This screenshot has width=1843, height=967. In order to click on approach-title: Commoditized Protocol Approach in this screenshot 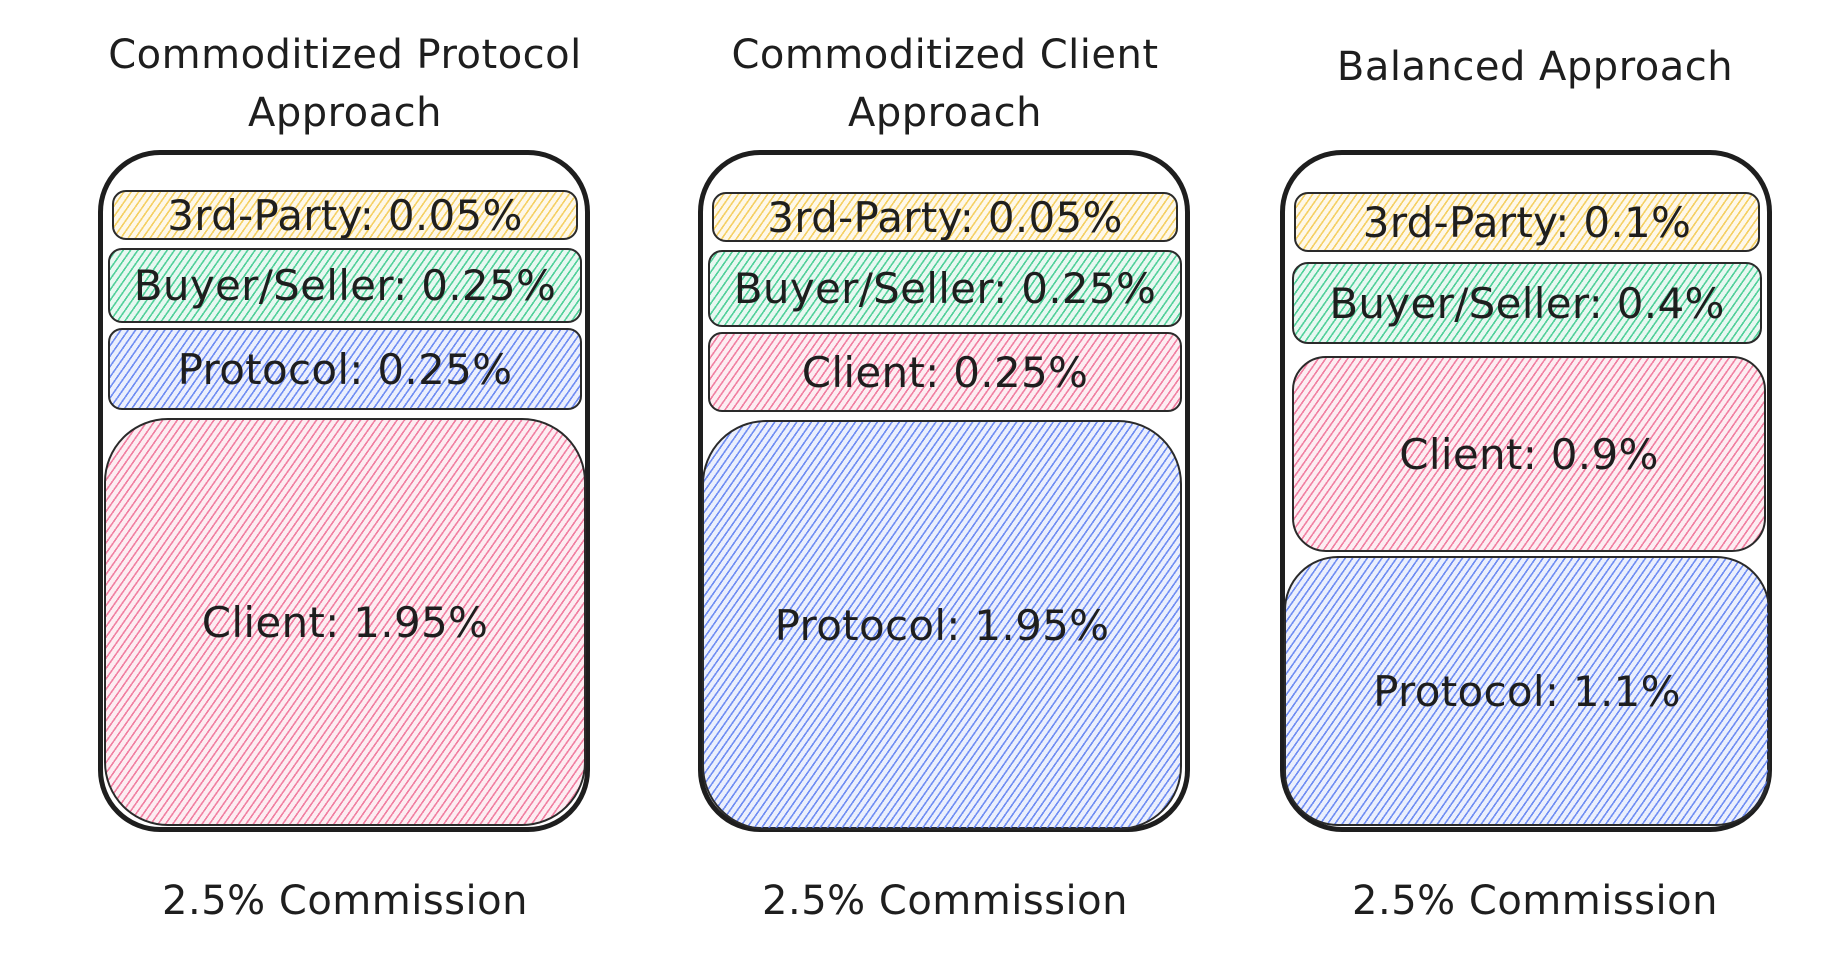, I will do `click(345, 84)`.